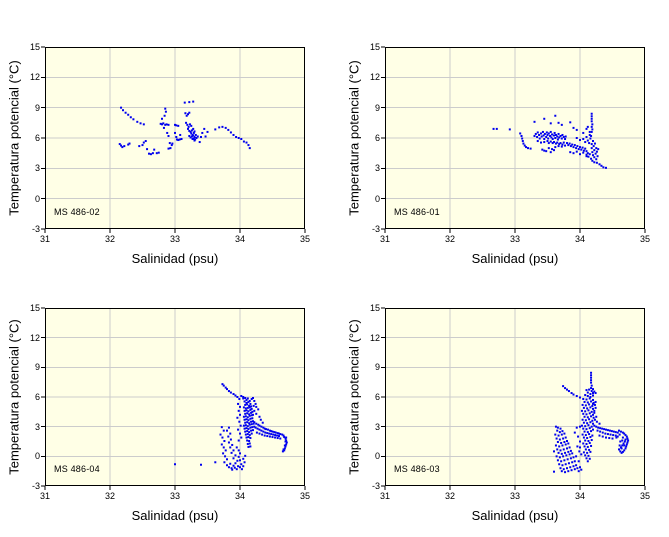 This screenshot has height=537, width=669. I want to click on station-label: MS 486-01, so click(417, 212).